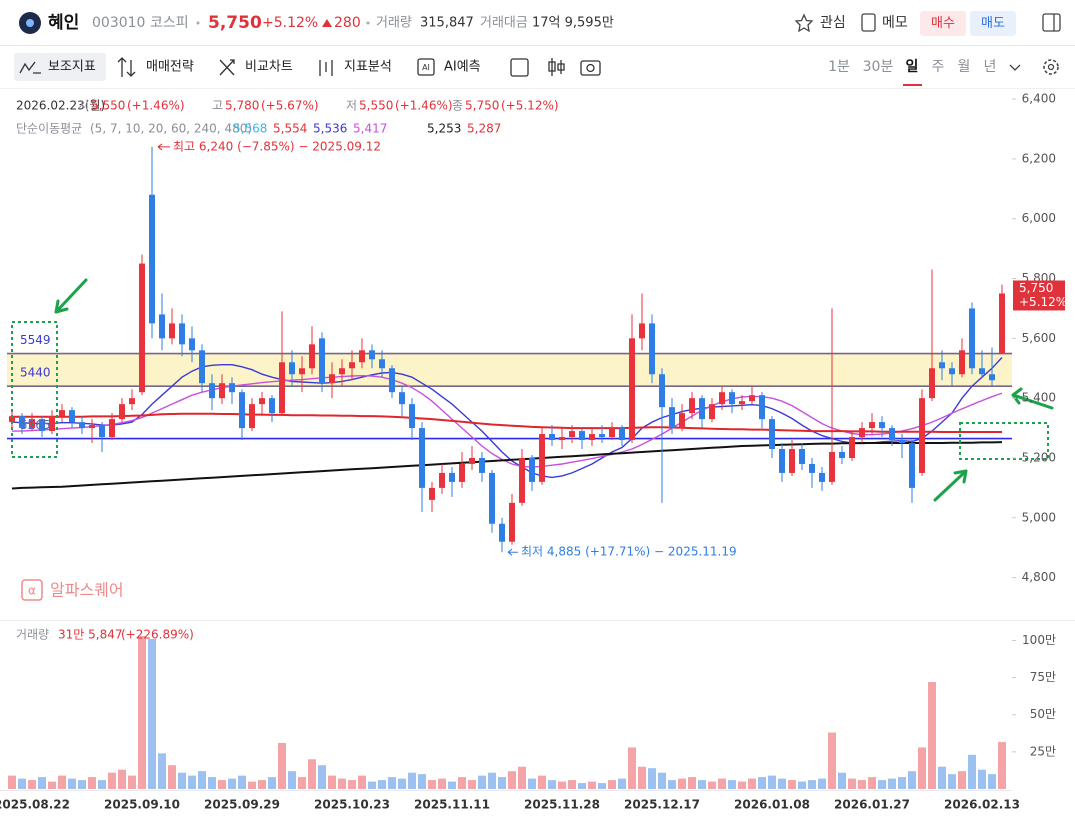 The width and height of the screenshot is (1075, 821). I want to click on ohlc-label: 고, so click(217, 106).